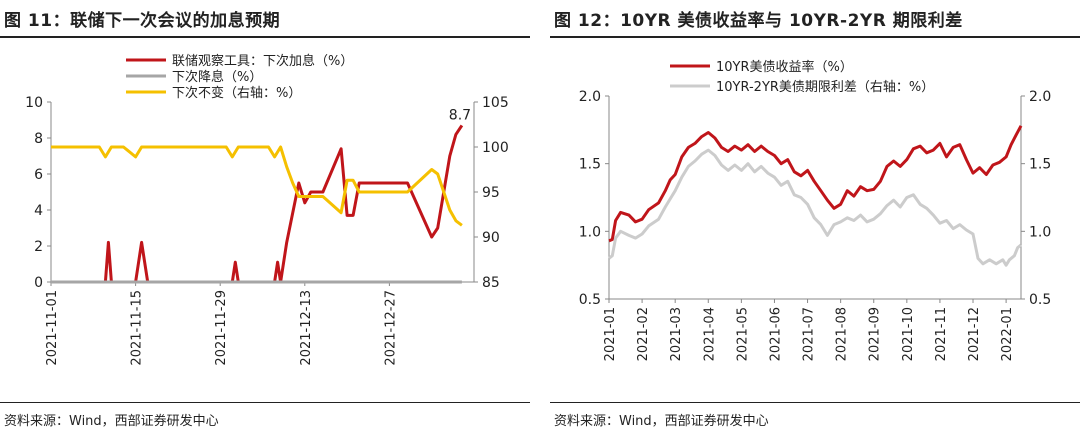 Image resolution: width=1080 pixels, height=430 pixels. What do you see at coordinates (38, 247) in the screenshot?
I see `y-tick-label: 2` at bounding box center [38, 247].